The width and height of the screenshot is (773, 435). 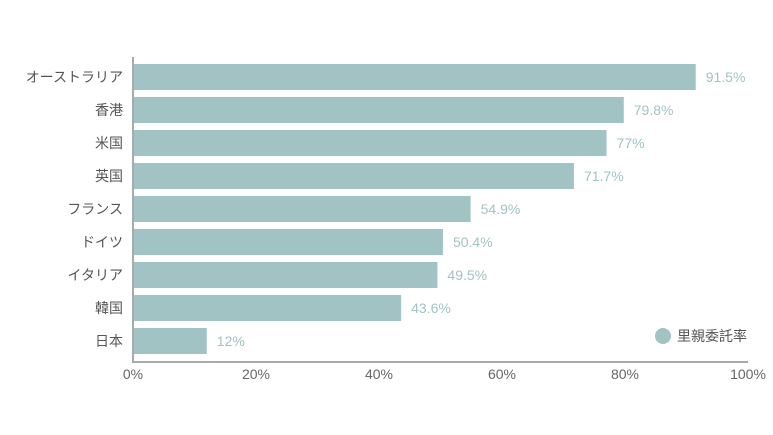 What do you see at coordinates (604, 176) in the screenshot?
I see `data-label: 71.7%` at bounding box center [604, 176].